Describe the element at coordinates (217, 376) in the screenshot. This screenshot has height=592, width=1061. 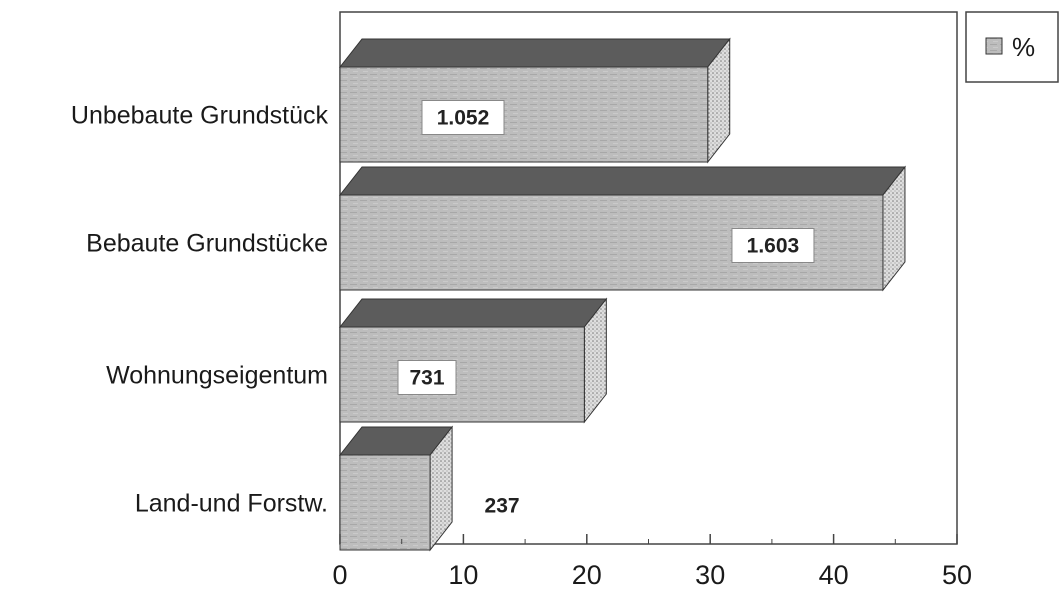
I see `category-label: Wohnungseigentum` at that location.